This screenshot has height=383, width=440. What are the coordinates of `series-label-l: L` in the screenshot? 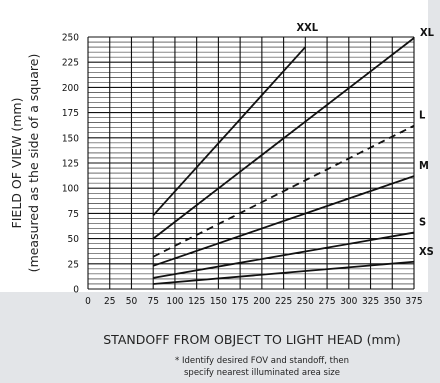 It's located at (422, 115).